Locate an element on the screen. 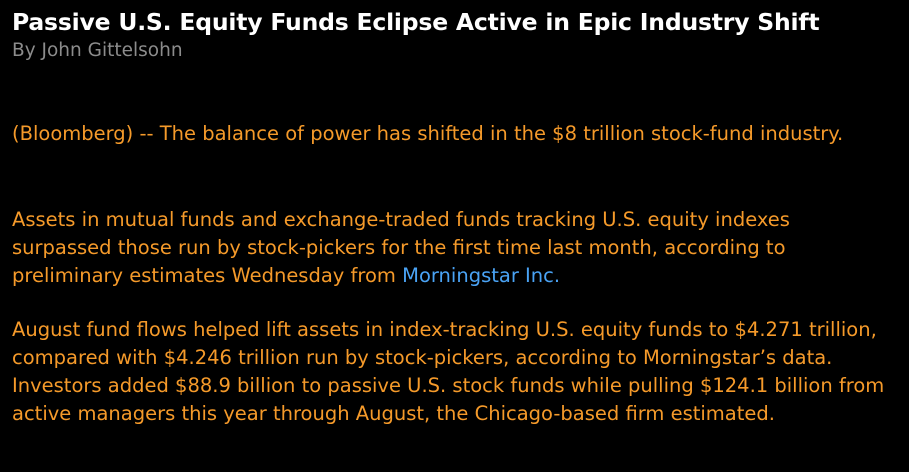 Image resolution: width=909 pixels, height=472 pixels. article-byline: By John Gittelsohn is located at coordinates (97, 50).